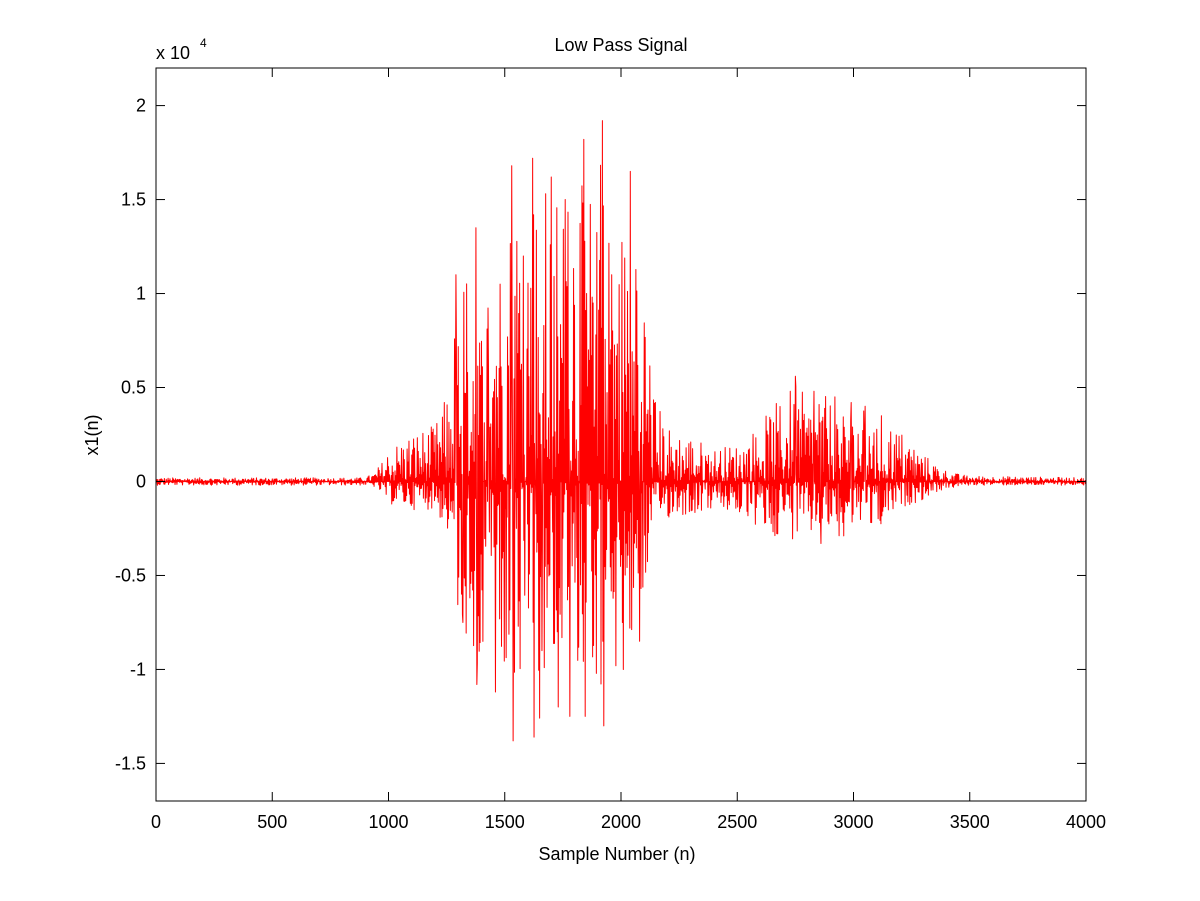  What do you see at coordinates (272, 822) in the screenshot?
I see `x-tick-label: 500` at bounding box center [272, 822].